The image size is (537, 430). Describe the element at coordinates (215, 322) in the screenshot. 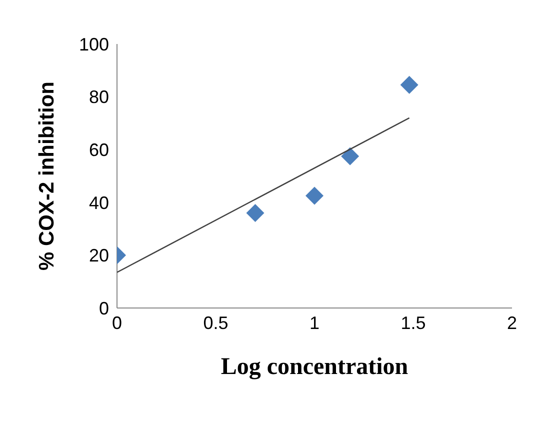

I see `x-tick-label: 0.5` at that location.